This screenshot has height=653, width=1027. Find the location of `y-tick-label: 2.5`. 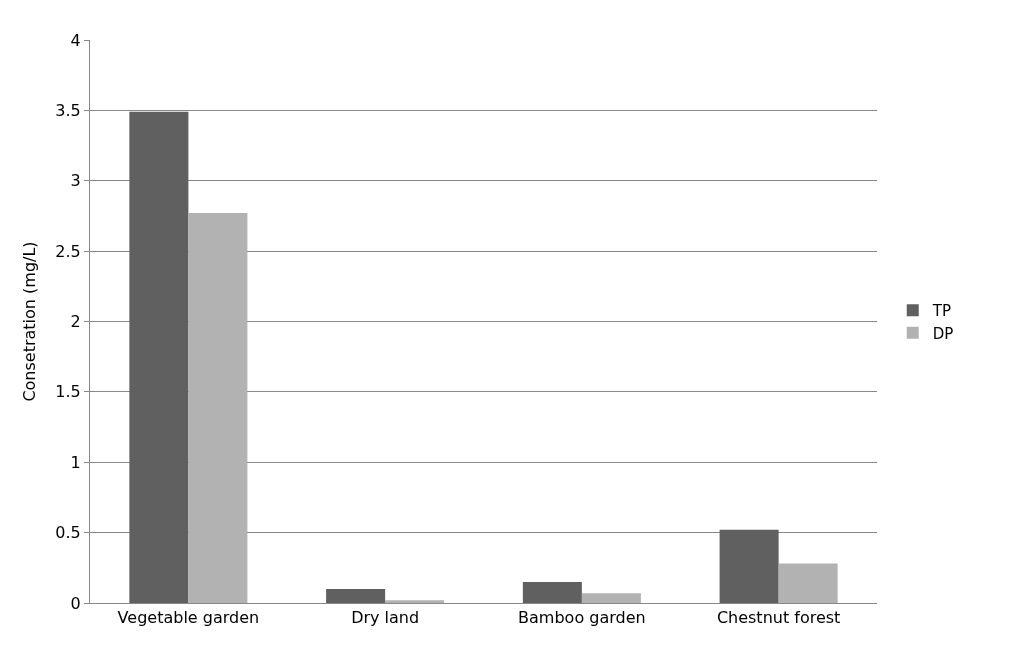

y-tick-label: 2.5 is located at coordinates (68, 251).